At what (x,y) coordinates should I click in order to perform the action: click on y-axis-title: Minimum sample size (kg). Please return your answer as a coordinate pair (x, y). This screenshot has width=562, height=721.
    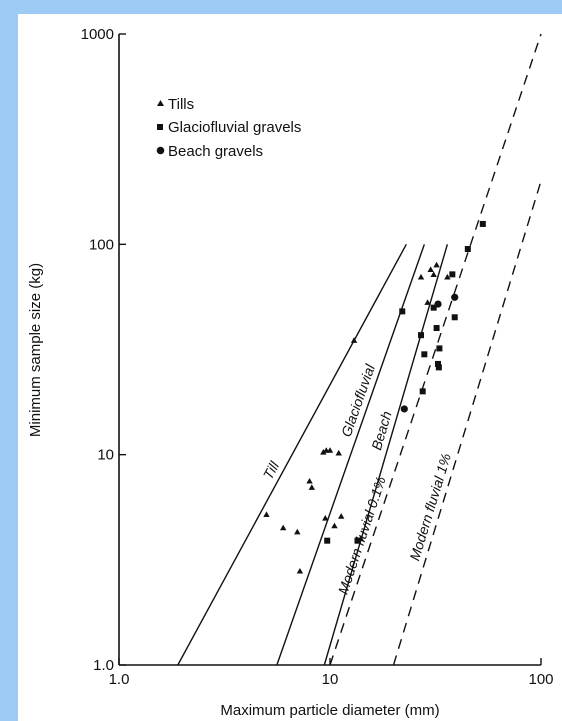
    Looking at the image, I should click on (35, 350).